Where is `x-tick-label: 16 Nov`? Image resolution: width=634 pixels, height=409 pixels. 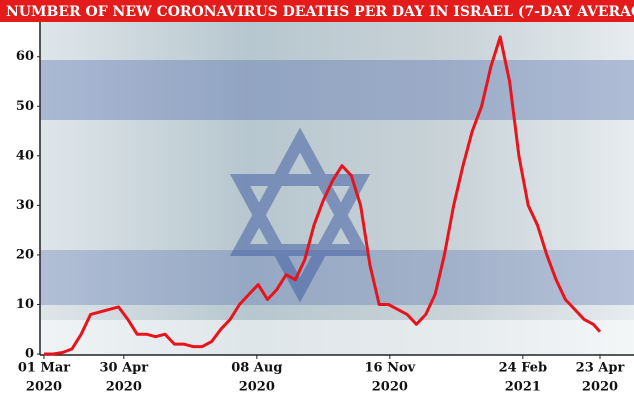 x-tick-label: 16 Nov is located at coordinates (389, 368).